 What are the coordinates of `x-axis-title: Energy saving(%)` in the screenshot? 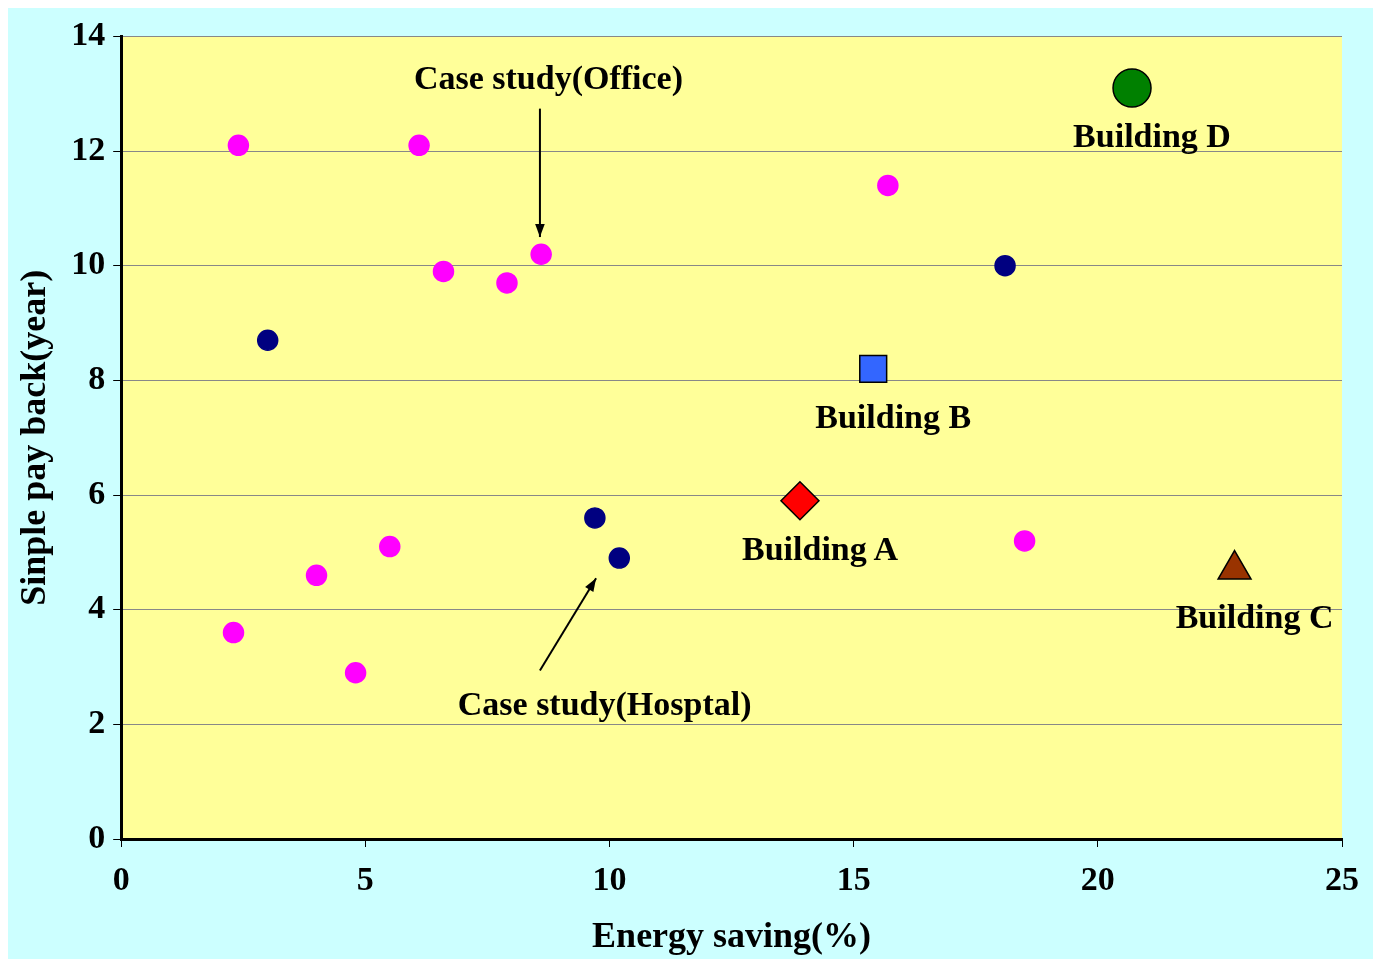 It's located at (732, 934).